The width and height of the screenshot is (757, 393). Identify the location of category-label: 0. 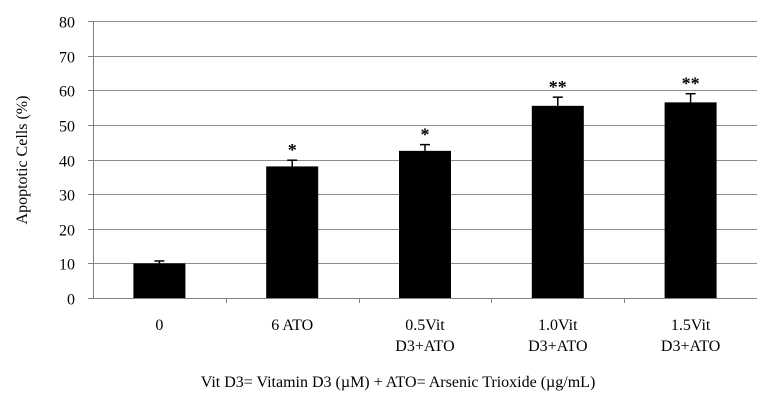
(159, 325).